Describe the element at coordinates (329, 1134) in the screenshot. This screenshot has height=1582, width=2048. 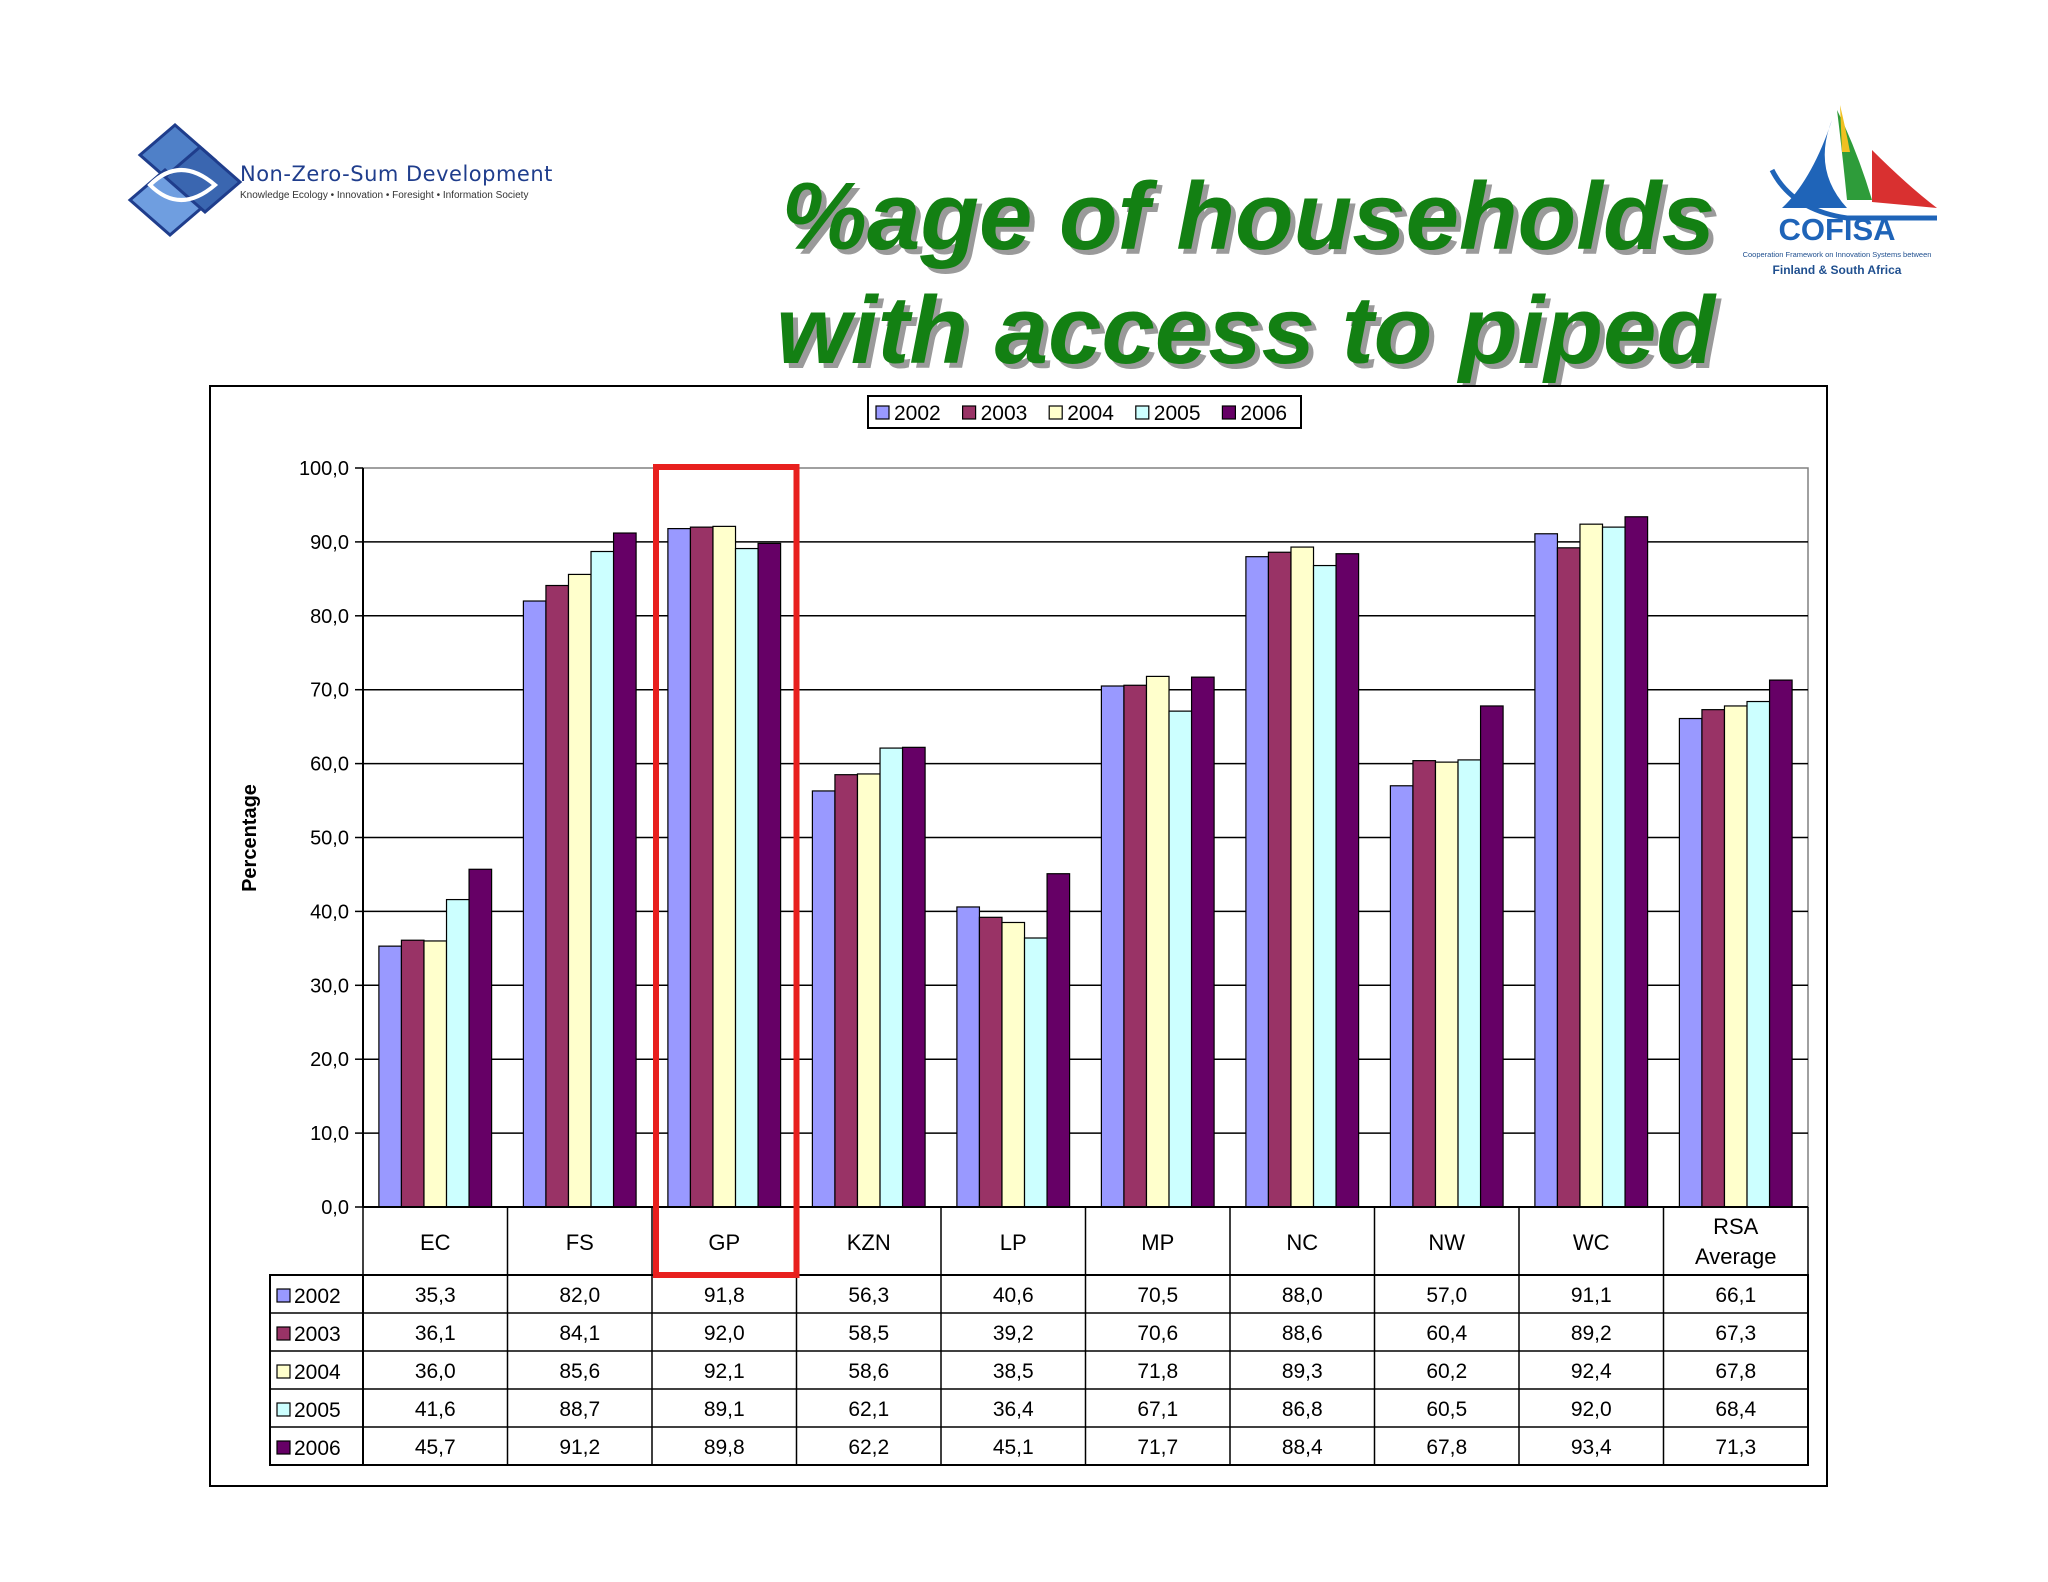
I see `y-tick-label: 10,0` at that location.